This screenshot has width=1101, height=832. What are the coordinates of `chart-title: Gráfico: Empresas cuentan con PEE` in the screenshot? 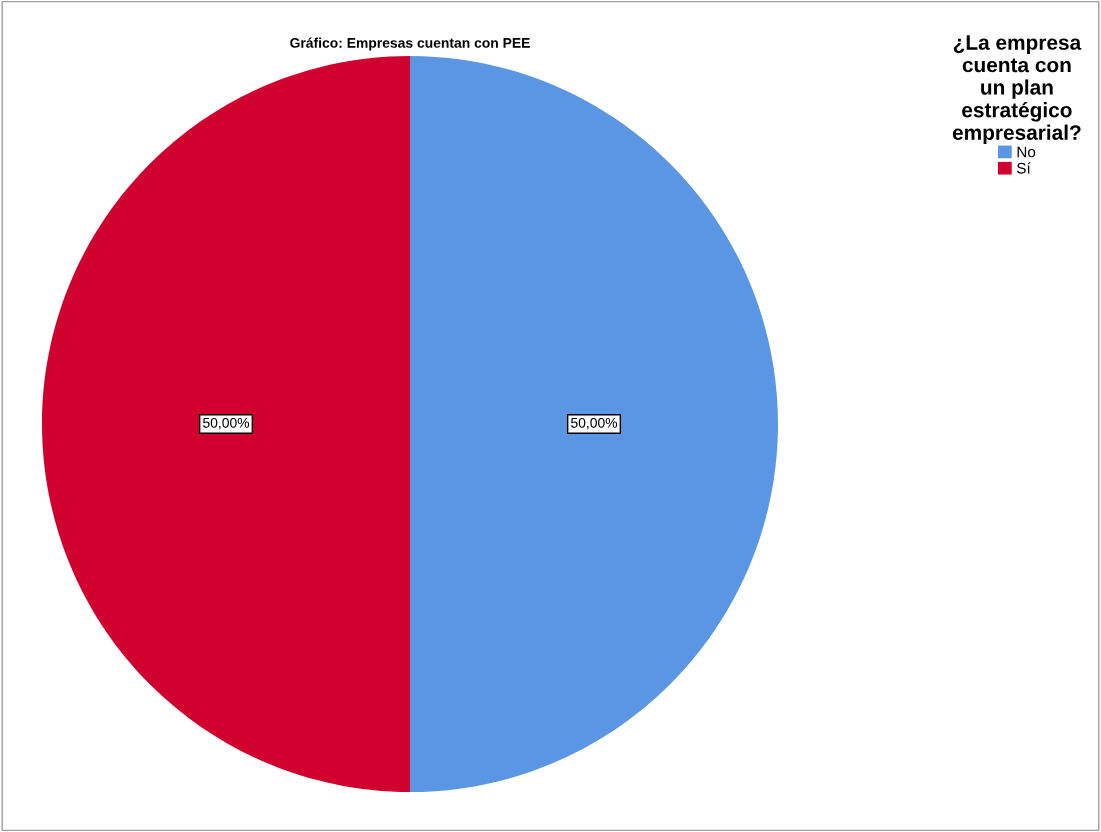 It's located at (410, 44).